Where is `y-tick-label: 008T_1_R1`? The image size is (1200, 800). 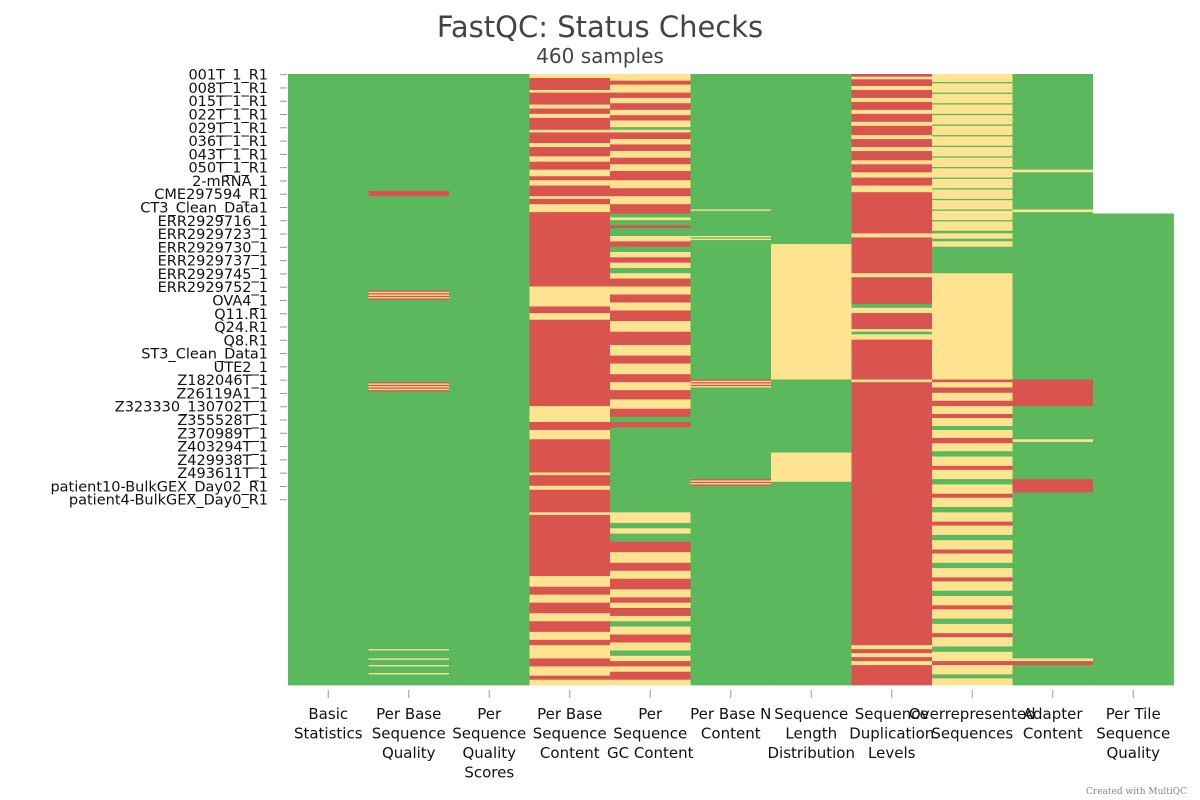
y-tick-label: 008T_1_R1 is located at coordinates (228, 89).